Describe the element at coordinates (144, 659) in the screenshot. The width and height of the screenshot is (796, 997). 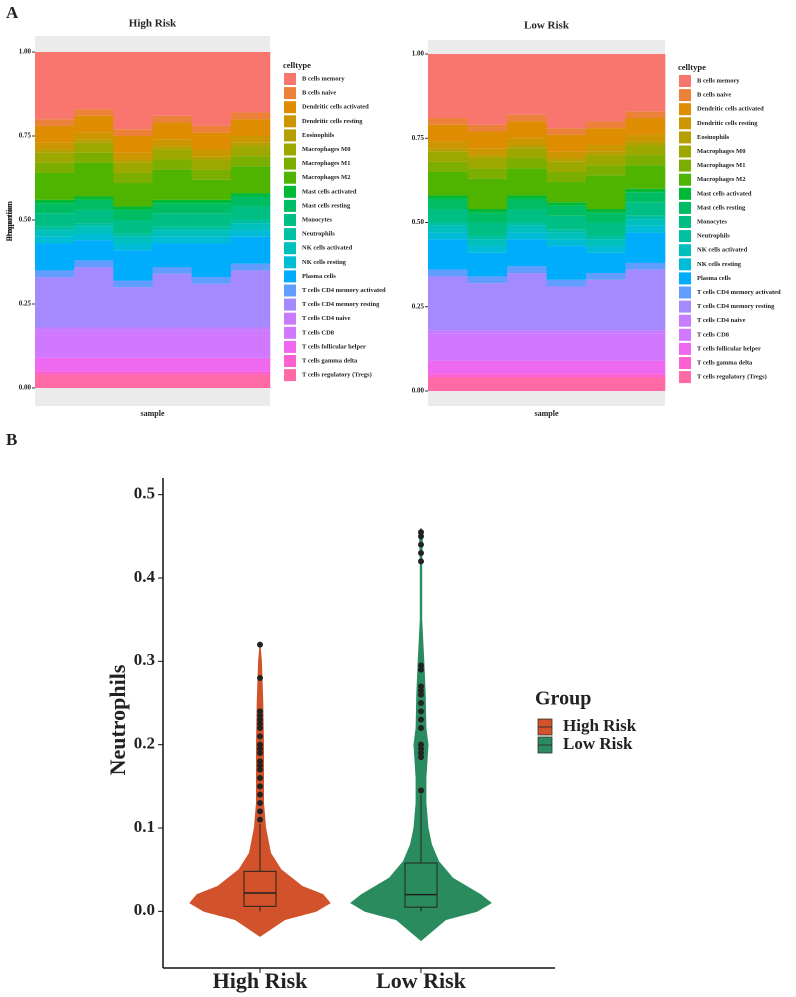
I see `y-tick-label: 0.3` at that location.